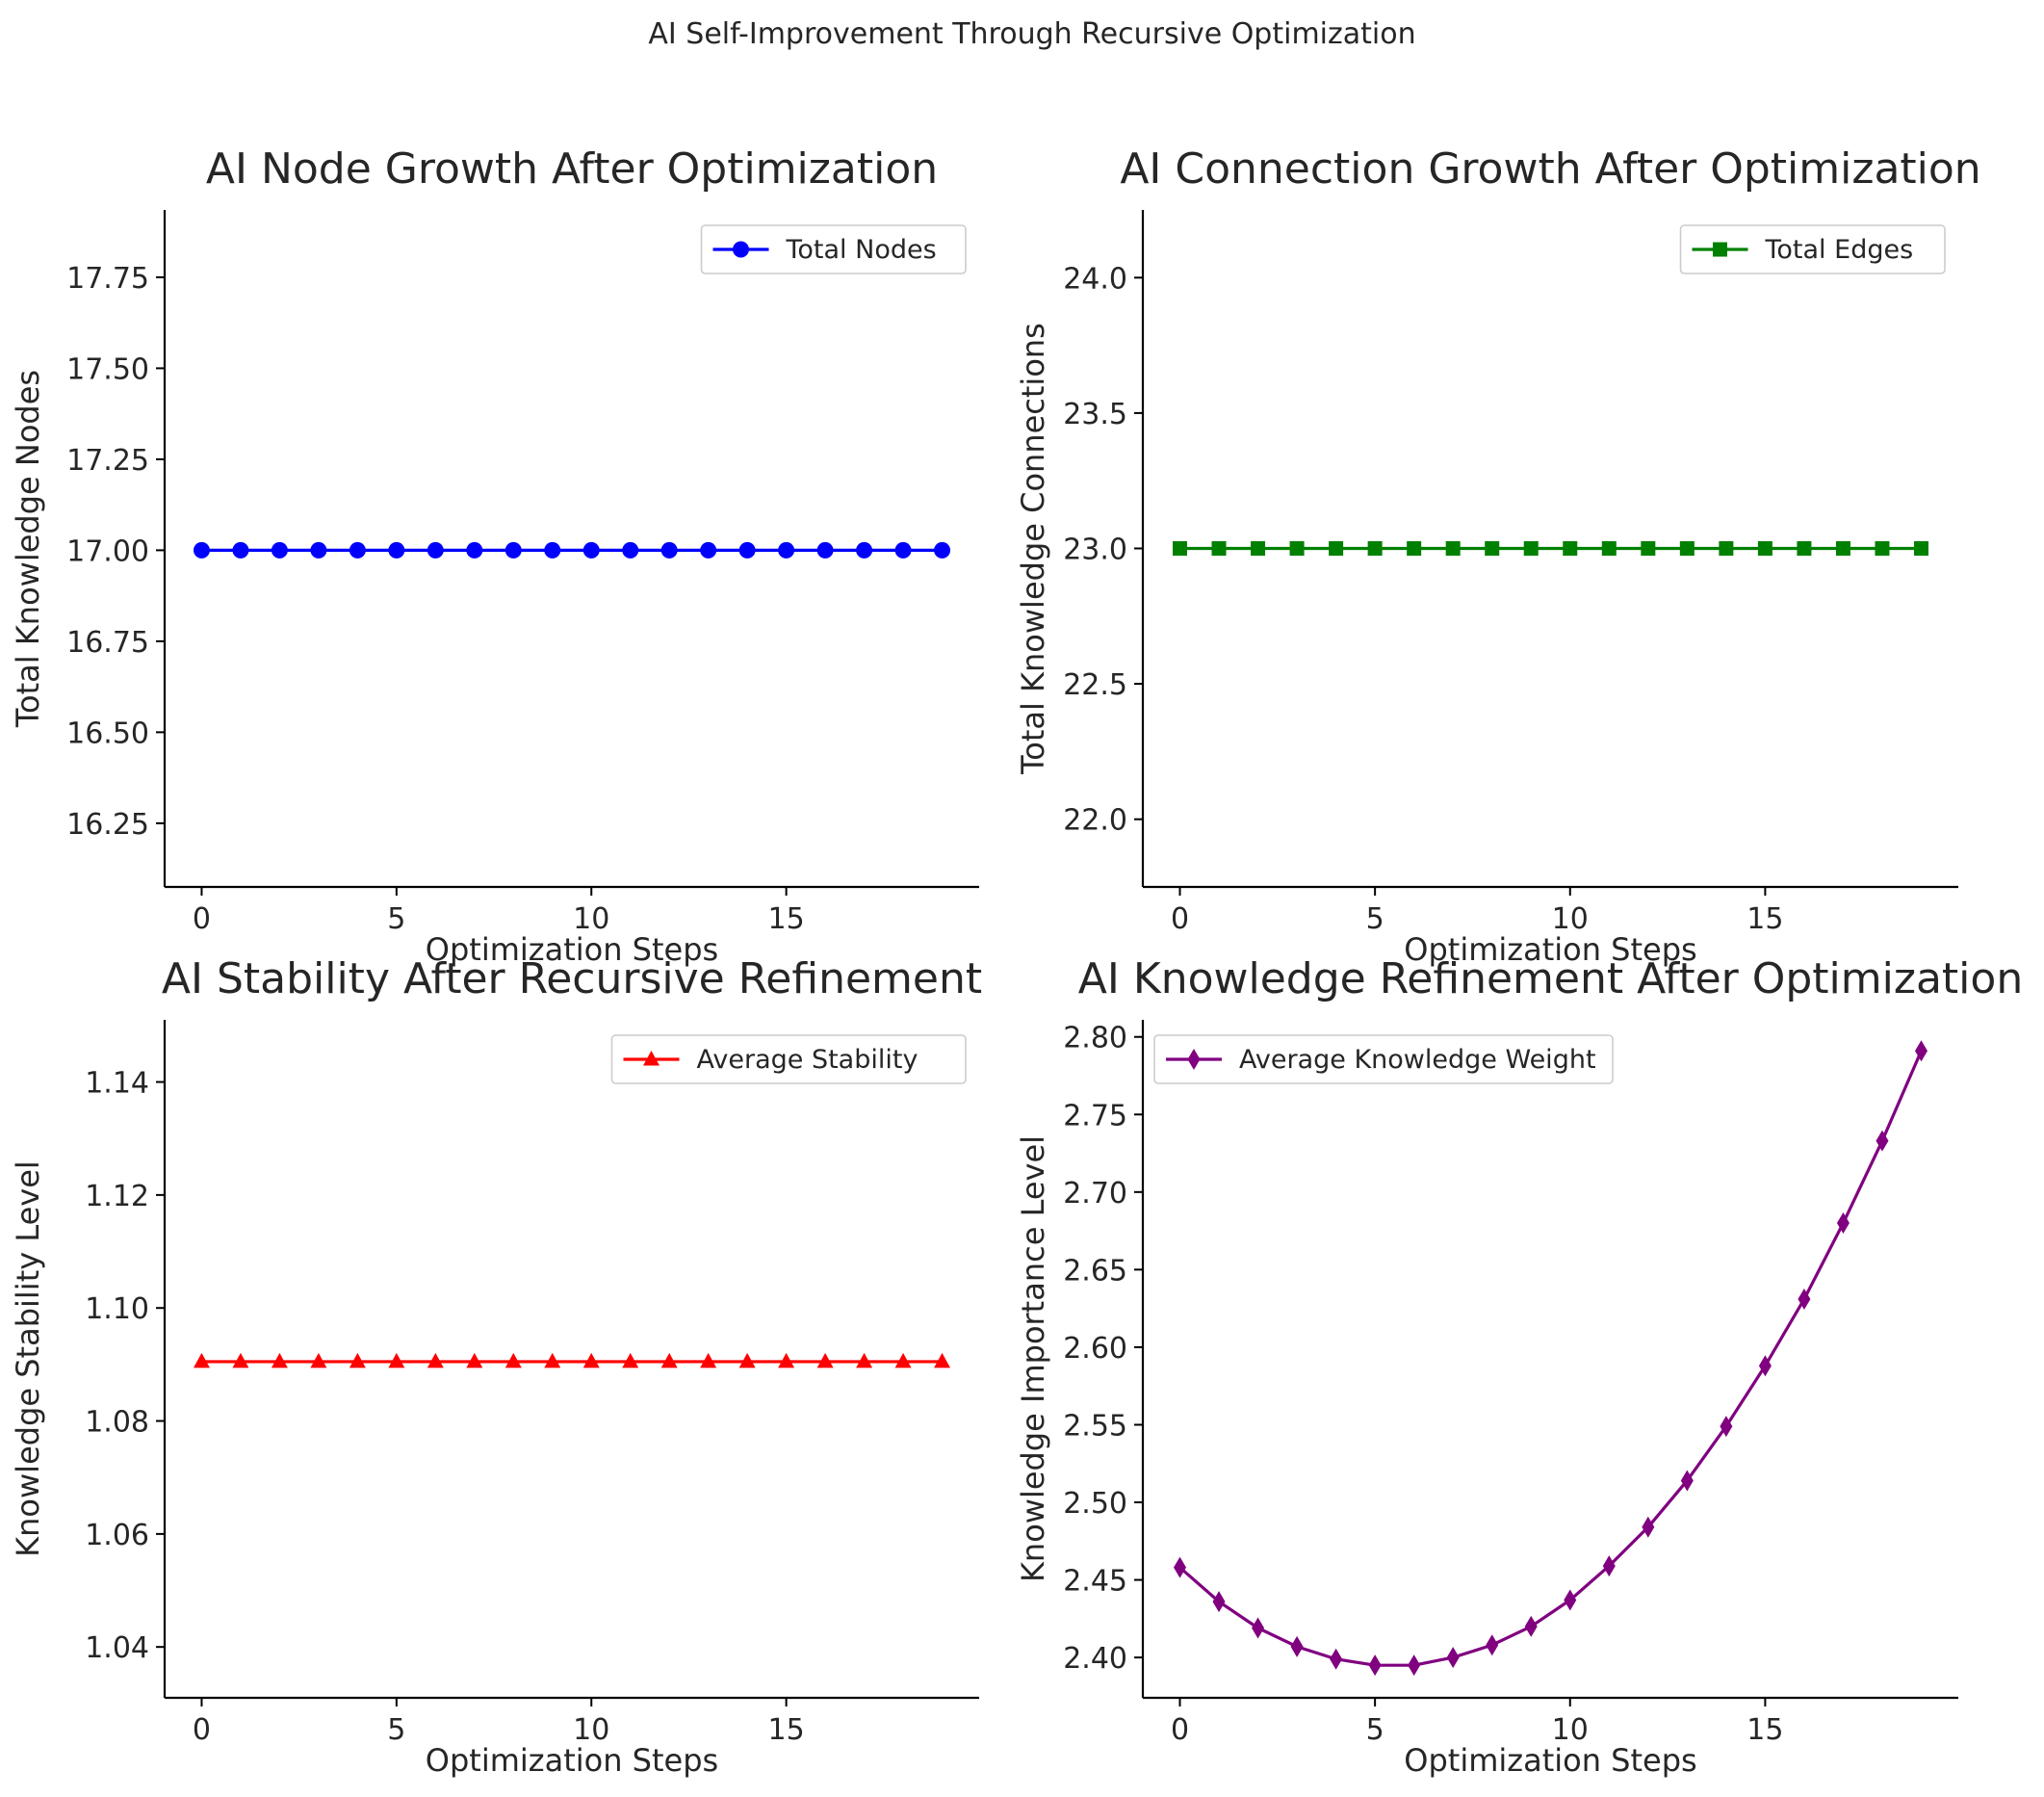 The width and height of the screenshot is (2044, 1797). I want to click on y-tick-label: 16.25, so click(108, 825).